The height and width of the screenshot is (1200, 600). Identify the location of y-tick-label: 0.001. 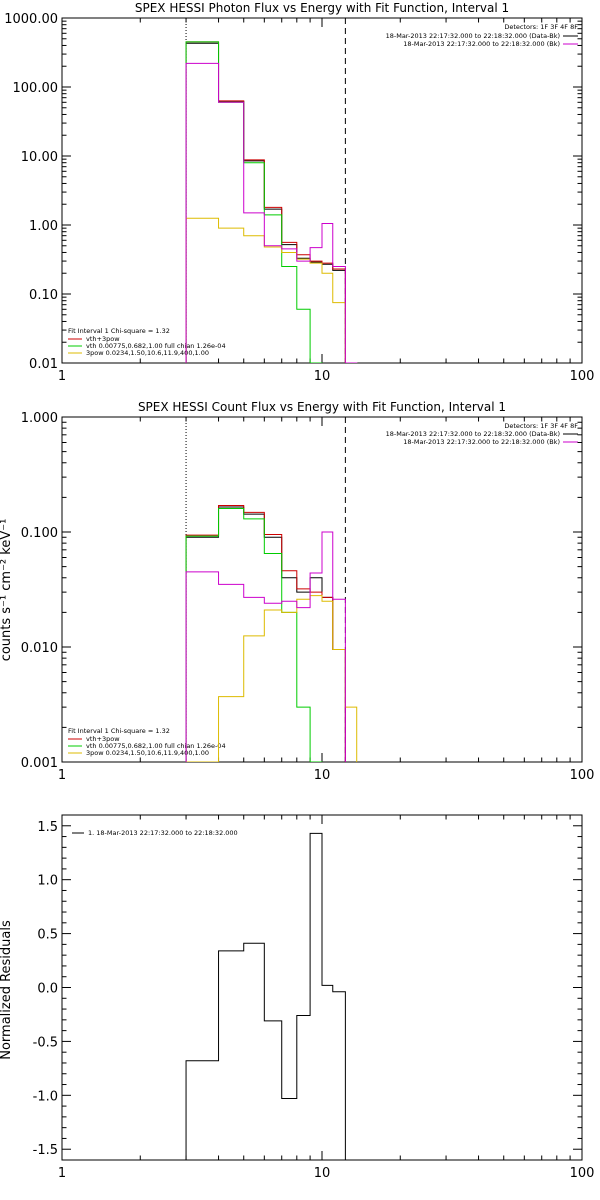
(39, 763).